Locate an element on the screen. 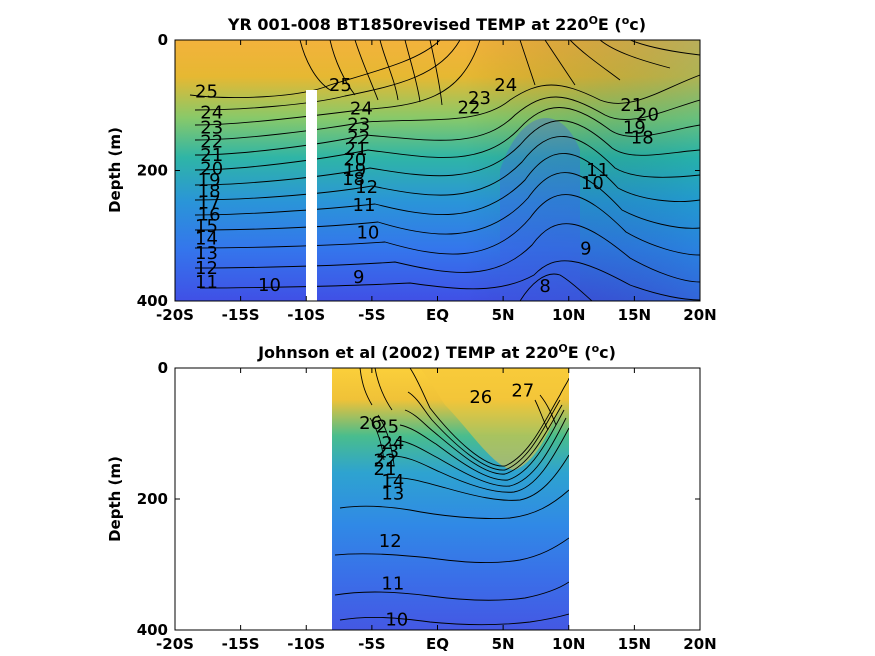  top-x-tick-label: -5S is located at coordinates (371, 315).